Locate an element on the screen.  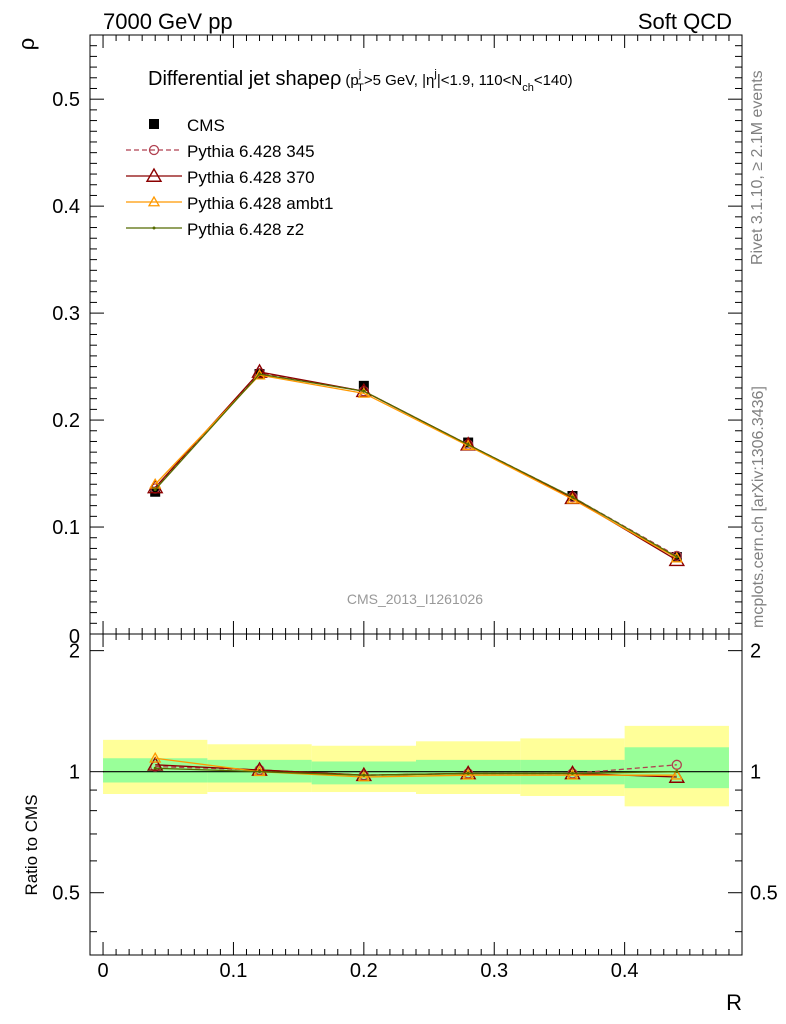
x-axis-label: R is located at coordinates (734, 1002).